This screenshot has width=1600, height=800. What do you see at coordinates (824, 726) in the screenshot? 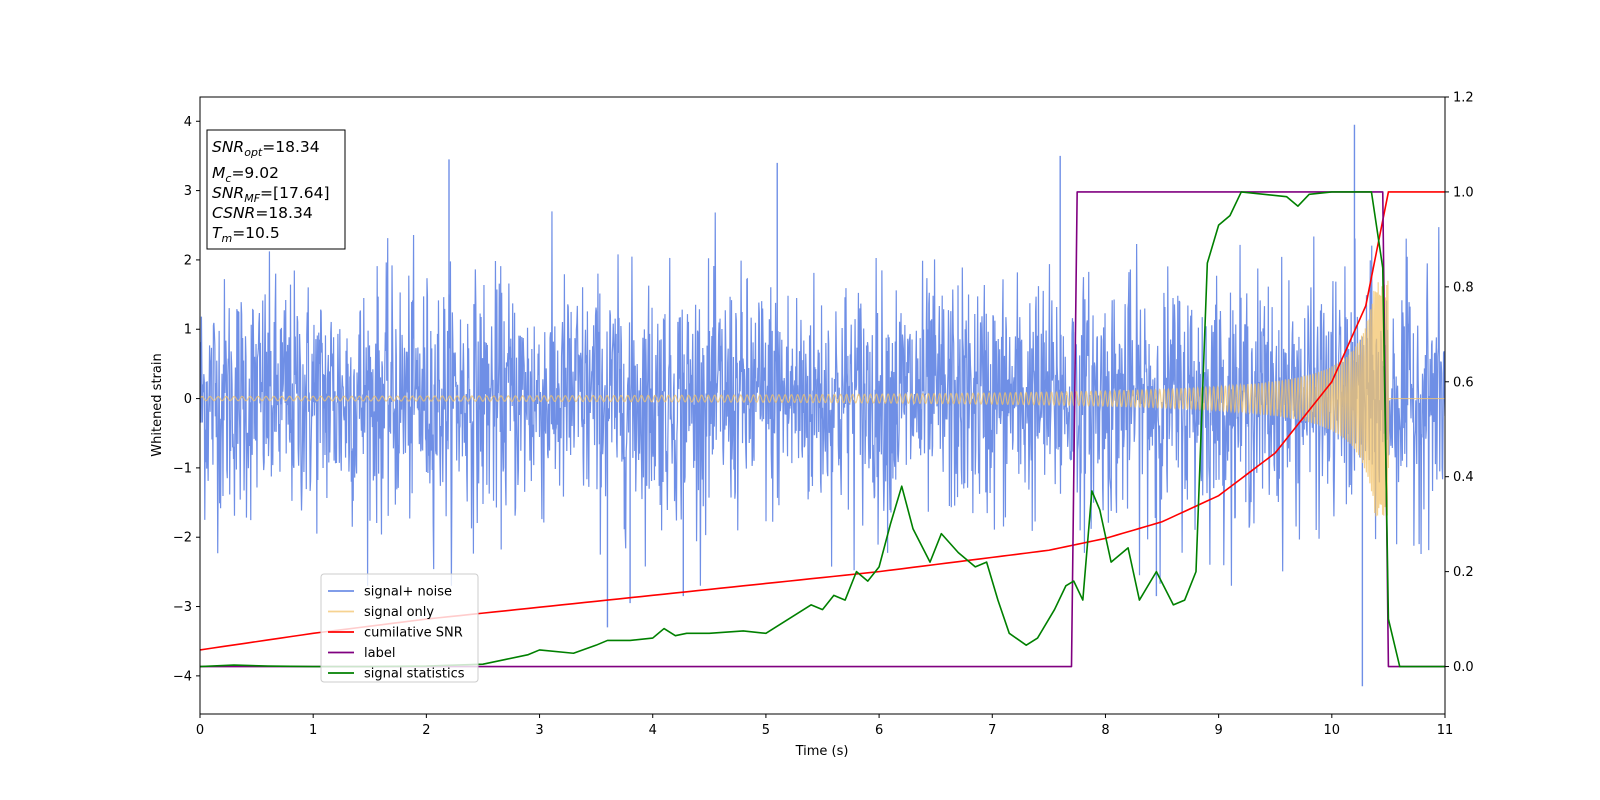
I see `x-axis: 0 1 2 3 4 5 6 7 8 9 10 11` at bounding box center [824, 726].